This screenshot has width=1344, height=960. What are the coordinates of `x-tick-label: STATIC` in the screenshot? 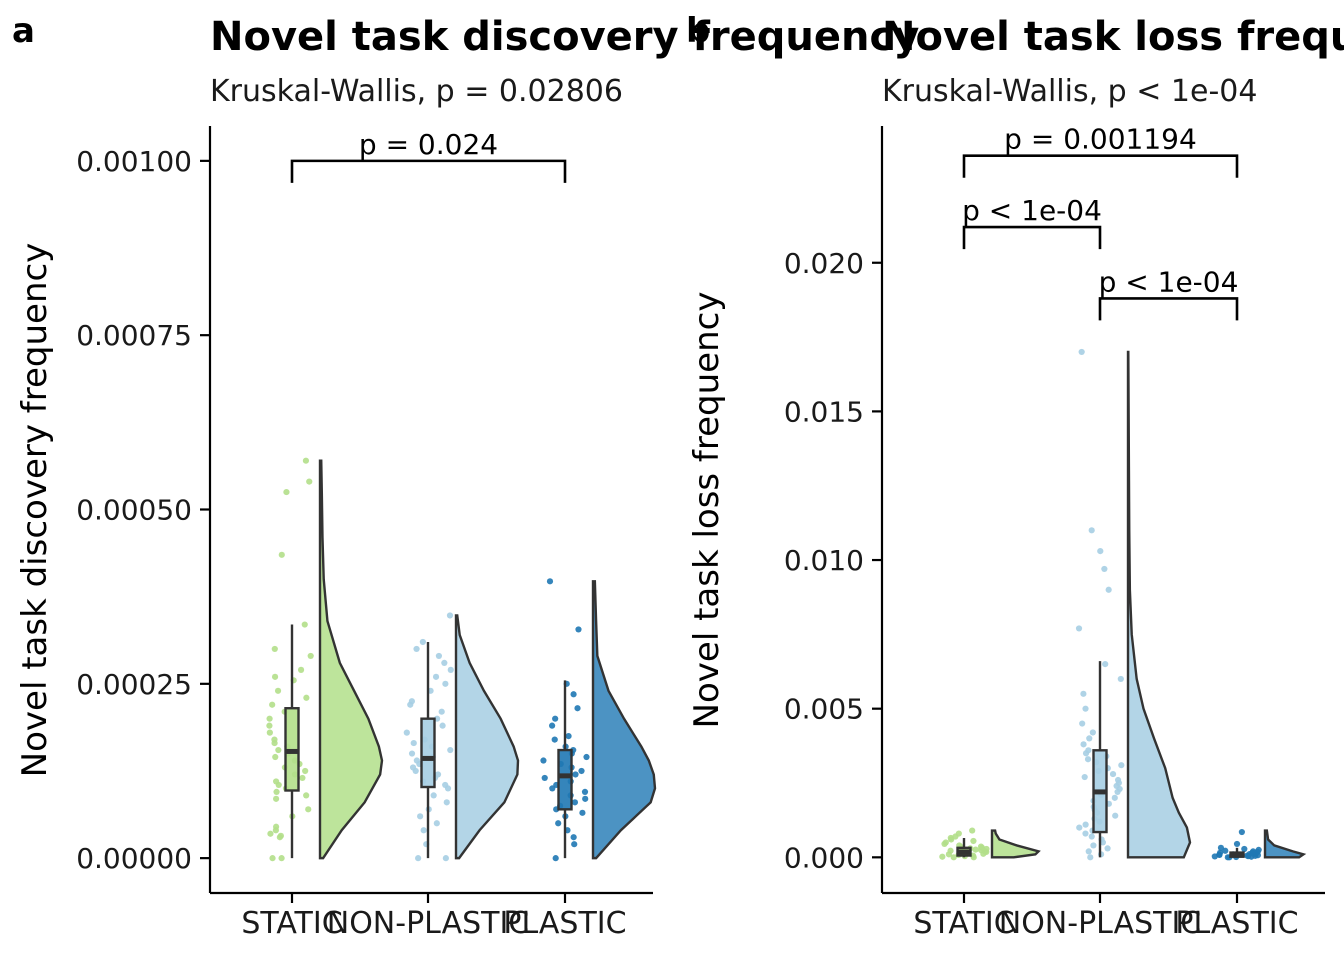 It's located at (963, 923).